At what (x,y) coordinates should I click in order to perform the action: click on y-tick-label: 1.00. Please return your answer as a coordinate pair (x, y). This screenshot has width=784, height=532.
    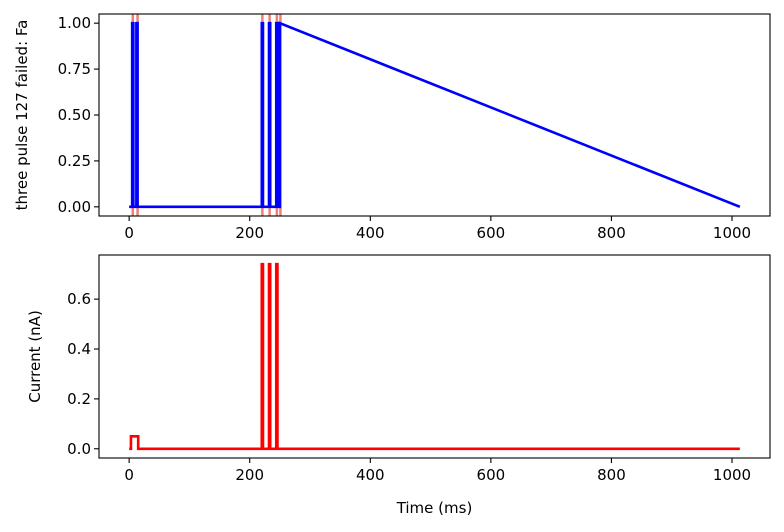
    Looking at the image, I should click on (74, 23).